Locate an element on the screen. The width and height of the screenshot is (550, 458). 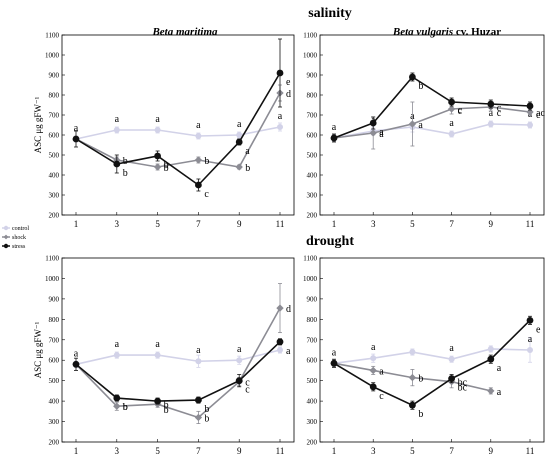
legend-item-stress: stress is located at coordinates (14, 246).